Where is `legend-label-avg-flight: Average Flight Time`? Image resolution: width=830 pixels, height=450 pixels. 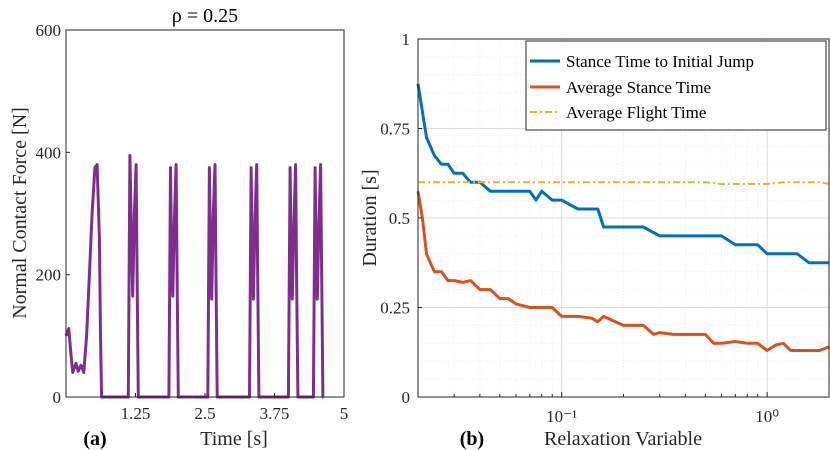 legend-label-avg-flight: Average Flight Time is located at coordinates (636, 112).